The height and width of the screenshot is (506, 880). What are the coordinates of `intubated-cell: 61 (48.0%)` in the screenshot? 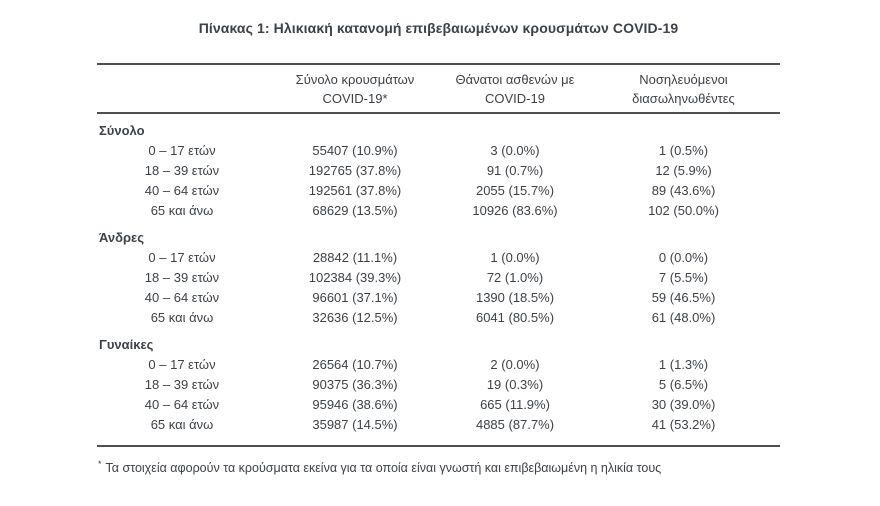 It's located at (683, 317).